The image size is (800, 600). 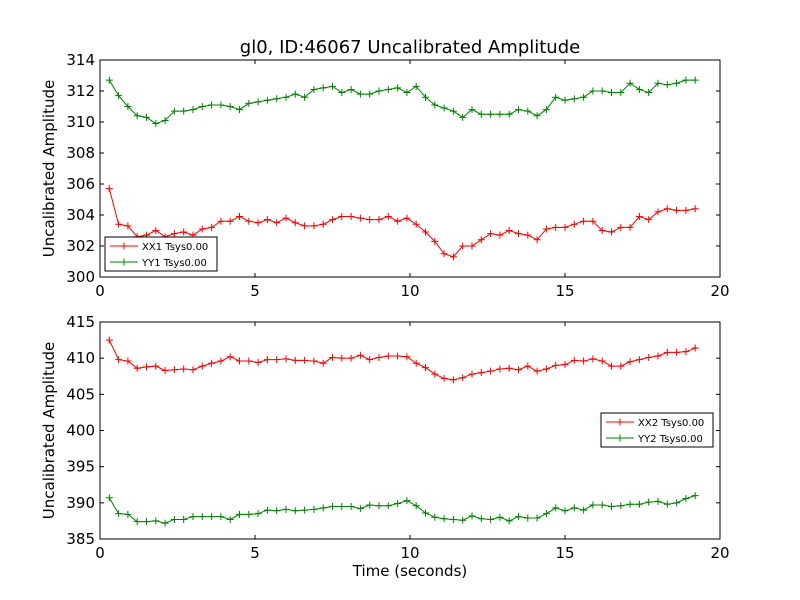 I want to click on y-tick-label: 306, so click(x=80, y=184).